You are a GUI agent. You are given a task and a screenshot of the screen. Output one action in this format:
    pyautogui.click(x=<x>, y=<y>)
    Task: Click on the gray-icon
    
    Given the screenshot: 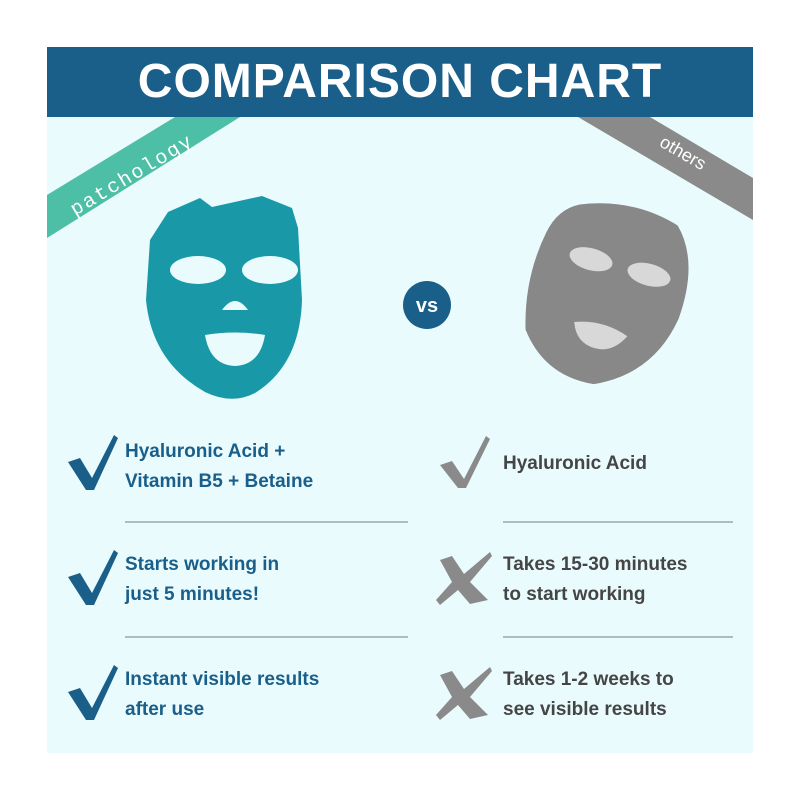 What is the action you would take?
    pyautogui.click(x=464, y=578)
    